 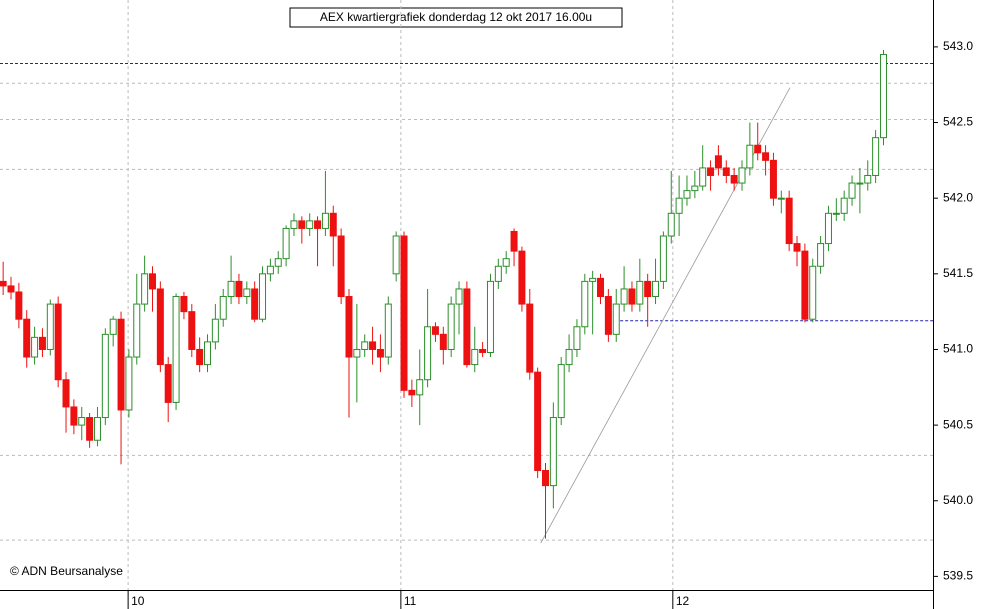 What do you see at coordinates (958, 197) in the screenshot?
I see `y-tick-label: 542.0` at bounding box center [958, 197].